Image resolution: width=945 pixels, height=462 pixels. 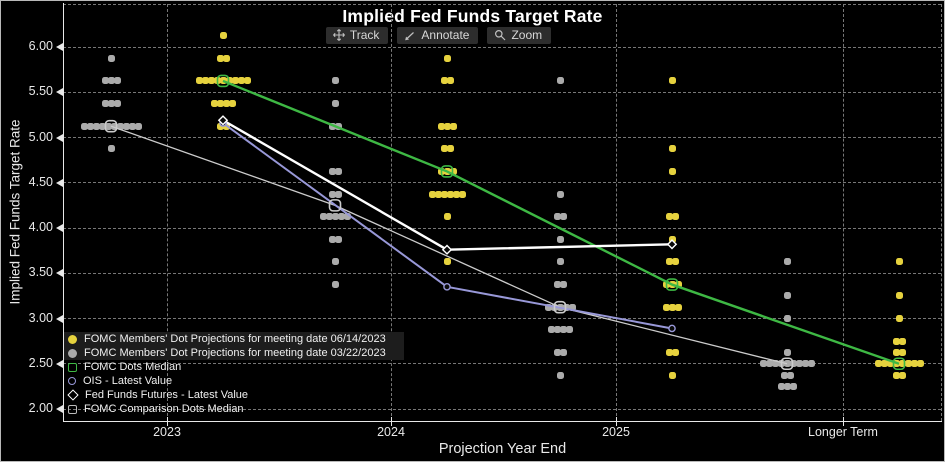 I want to click on legend-item-fed-funds-futures: Fed Funds Futures - Latest Value, so click(x=234, y=395).